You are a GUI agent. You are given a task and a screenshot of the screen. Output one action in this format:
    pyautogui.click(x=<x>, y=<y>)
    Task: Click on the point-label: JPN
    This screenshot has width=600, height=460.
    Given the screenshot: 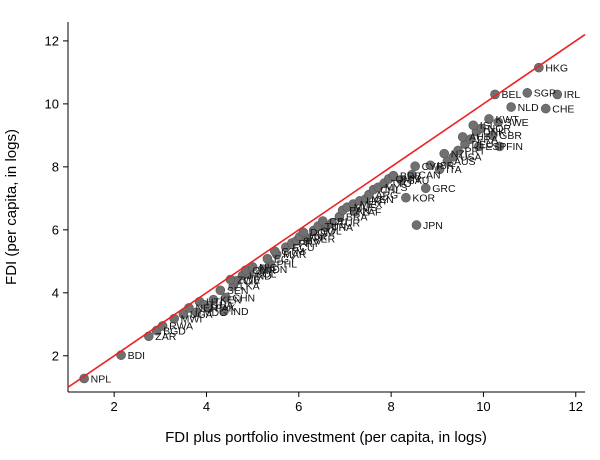 What is the action you would take?
    pyautogui.click(x=433, y=226)
    